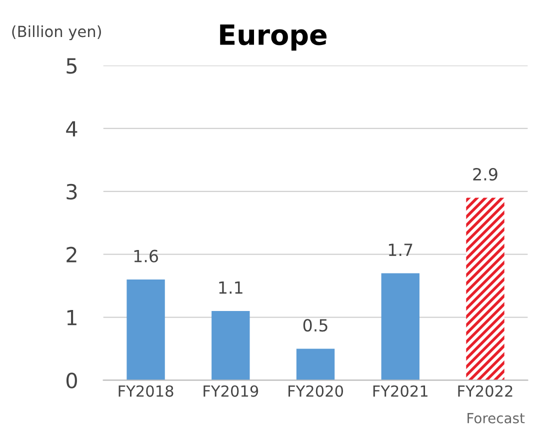 The width and height of the screenshot is (544, 437). What do you see at coordinates (146, 391) in the screenshot?
I see `x-tick-label: FY2018` at bounding box center [146, 391].